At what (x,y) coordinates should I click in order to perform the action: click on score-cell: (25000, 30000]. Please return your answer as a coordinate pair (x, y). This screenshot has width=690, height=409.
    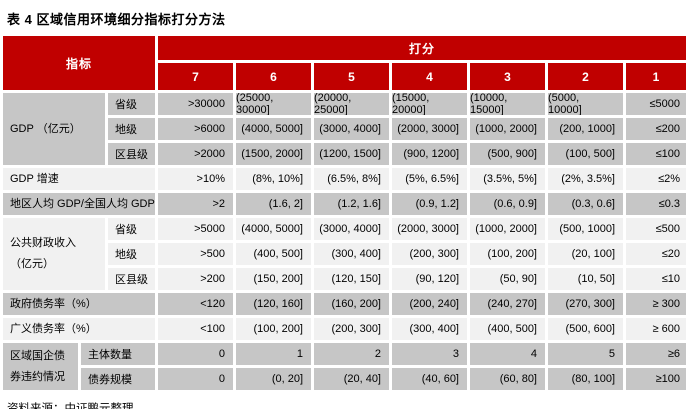
    Looking at the image, I should click on (273, 104).